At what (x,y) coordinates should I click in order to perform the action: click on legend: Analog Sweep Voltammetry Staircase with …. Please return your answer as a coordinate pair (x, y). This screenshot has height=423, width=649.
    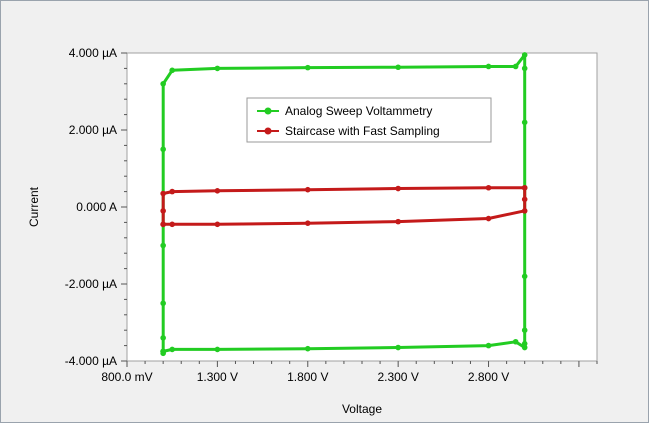
    Looking at the image, I should click on (369, 120).